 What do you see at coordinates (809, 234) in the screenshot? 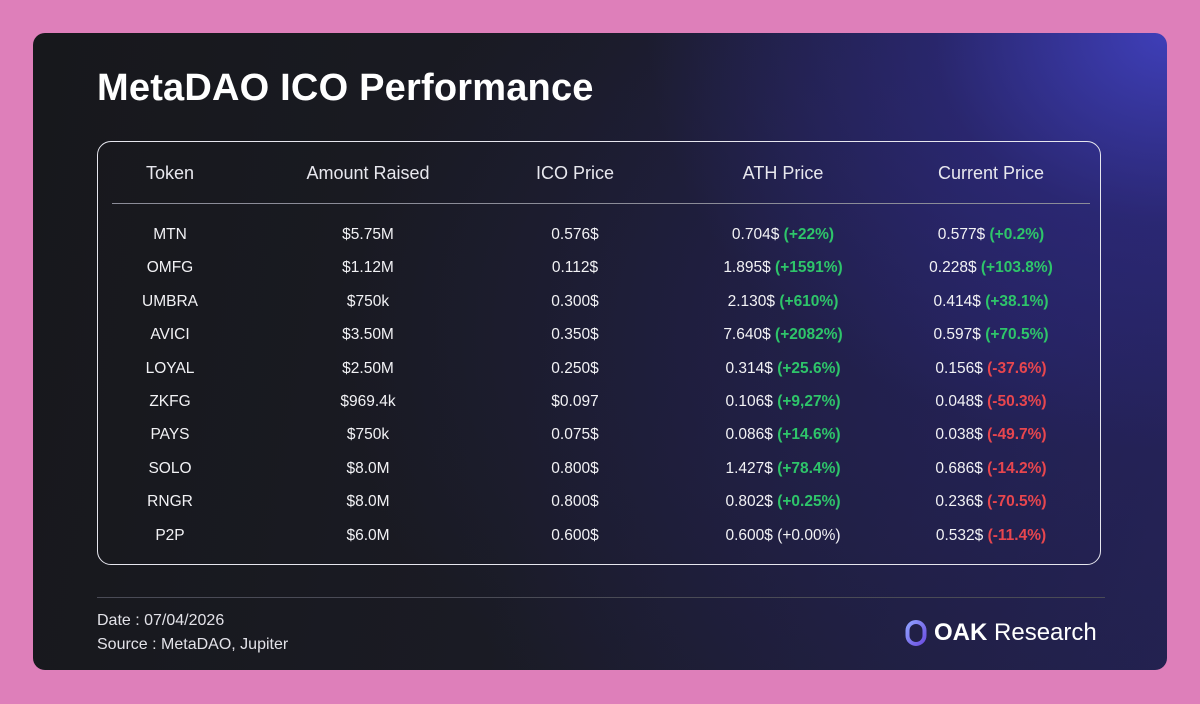
I see `ath-change-value: (+22%)` at bounding box center [809, 234].